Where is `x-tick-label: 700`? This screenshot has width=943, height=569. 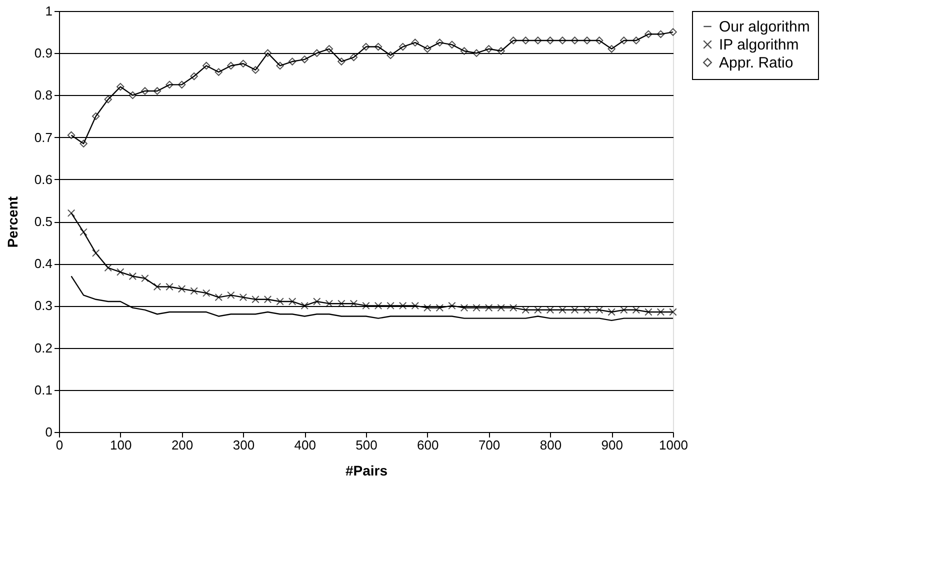 x-tick-label: 700 is located at coordinates (489, 445).